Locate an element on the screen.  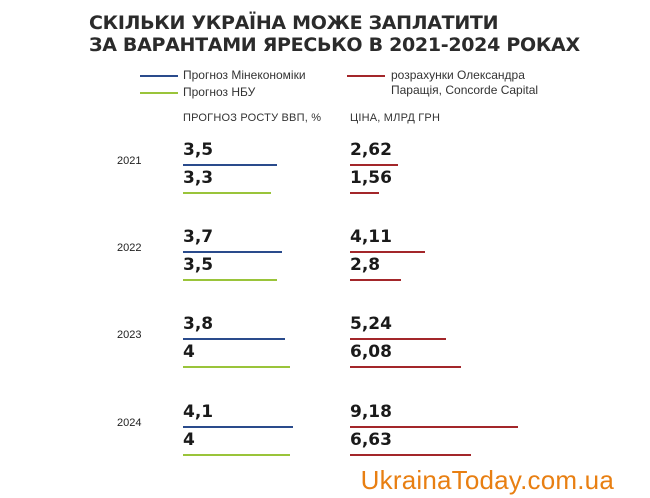
legend-label-nbu: Прогноз НБУ is located at coordinates (219, 92).